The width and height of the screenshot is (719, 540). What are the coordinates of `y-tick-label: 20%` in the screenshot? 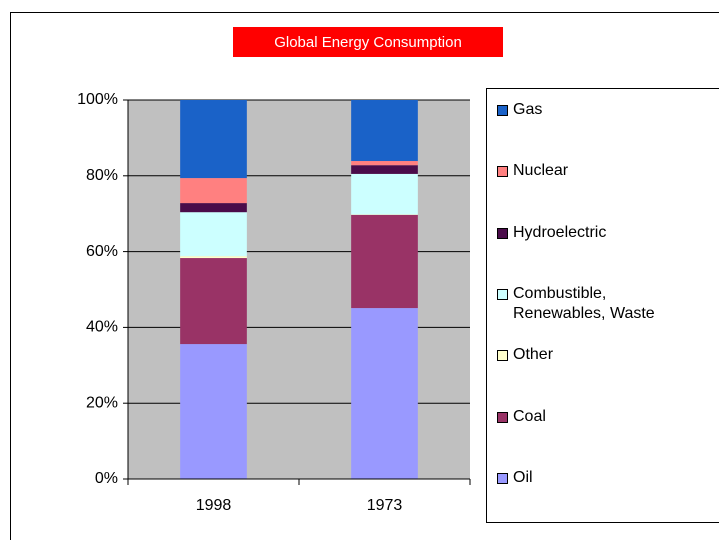 It's located at (102, 402).